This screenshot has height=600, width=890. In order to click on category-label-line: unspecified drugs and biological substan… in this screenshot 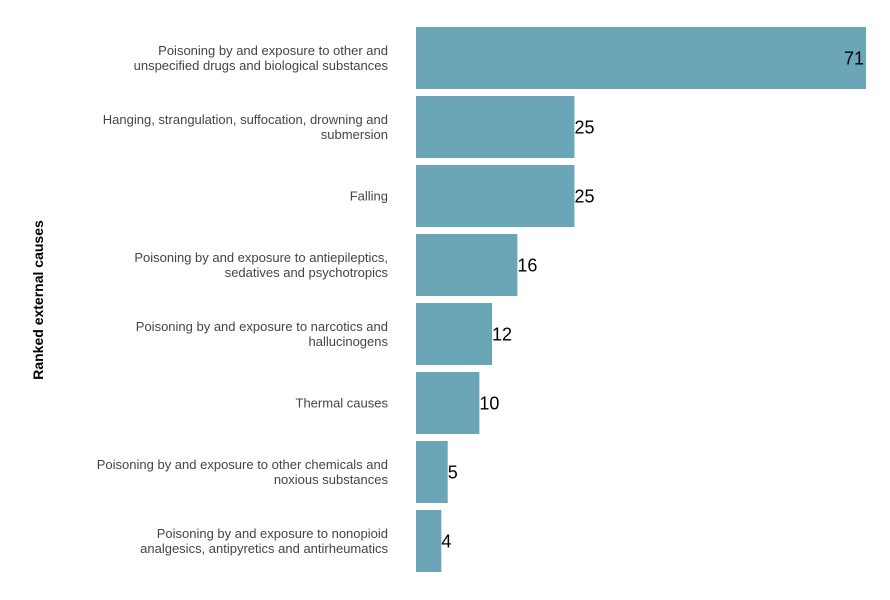, I will do `click(261, 65)`.